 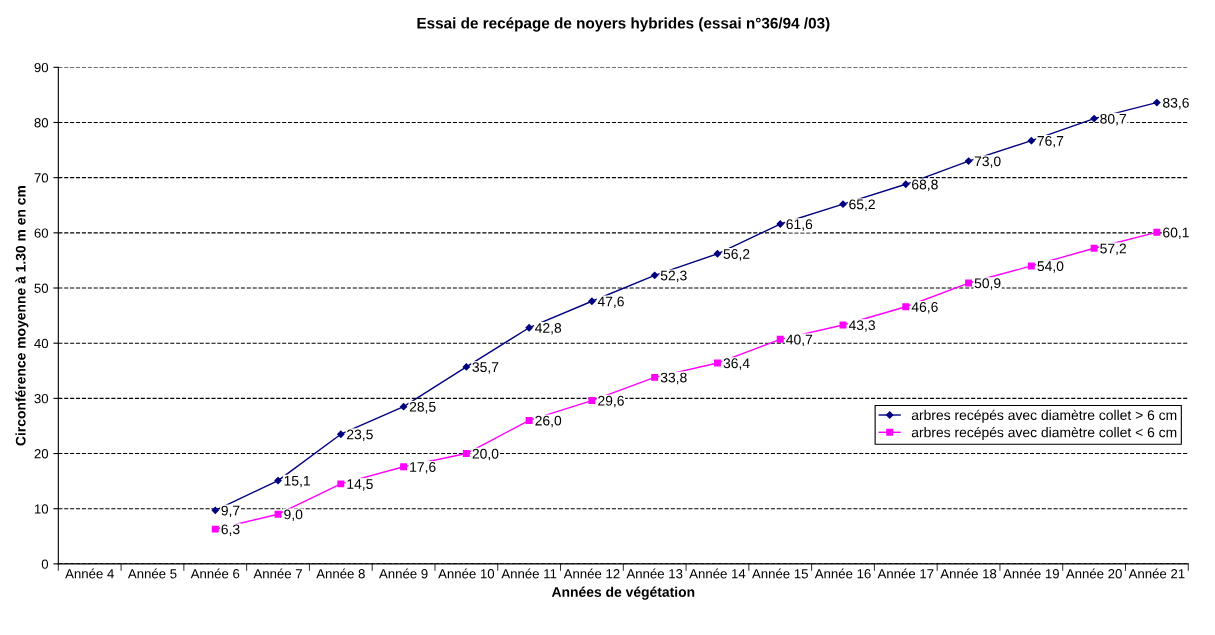 I want to click on data-label: 36,4, so click(x=736, y=364).